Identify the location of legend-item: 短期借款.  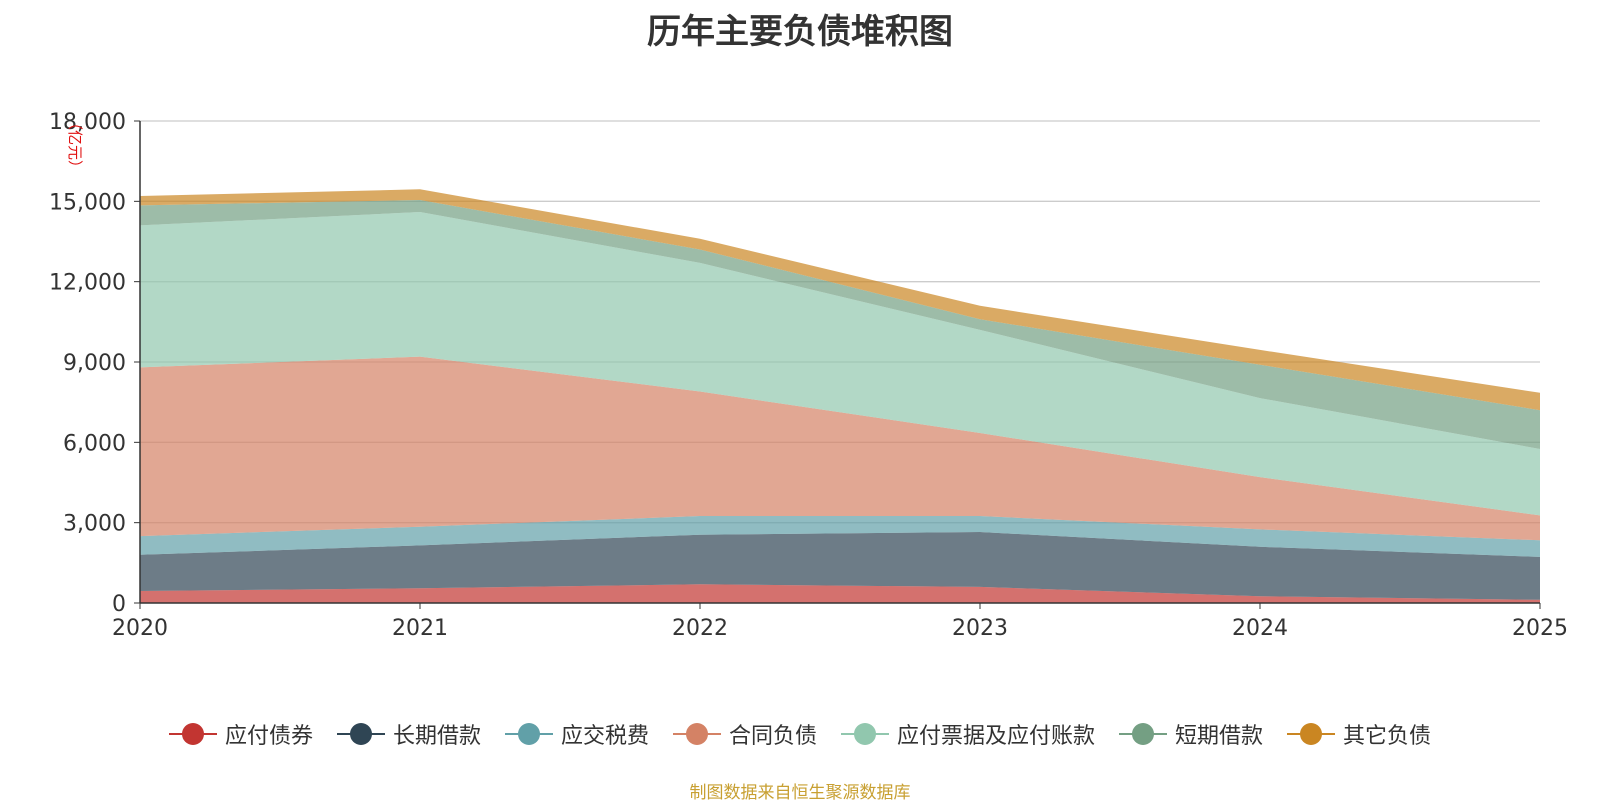
(1191, 734).